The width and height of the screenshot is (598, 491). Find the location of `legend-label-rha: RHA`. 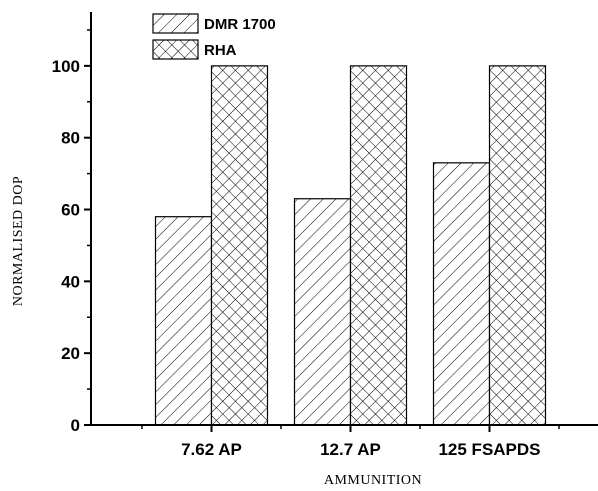

legend-label-rha: RHA is located at coordinates (220, 50).